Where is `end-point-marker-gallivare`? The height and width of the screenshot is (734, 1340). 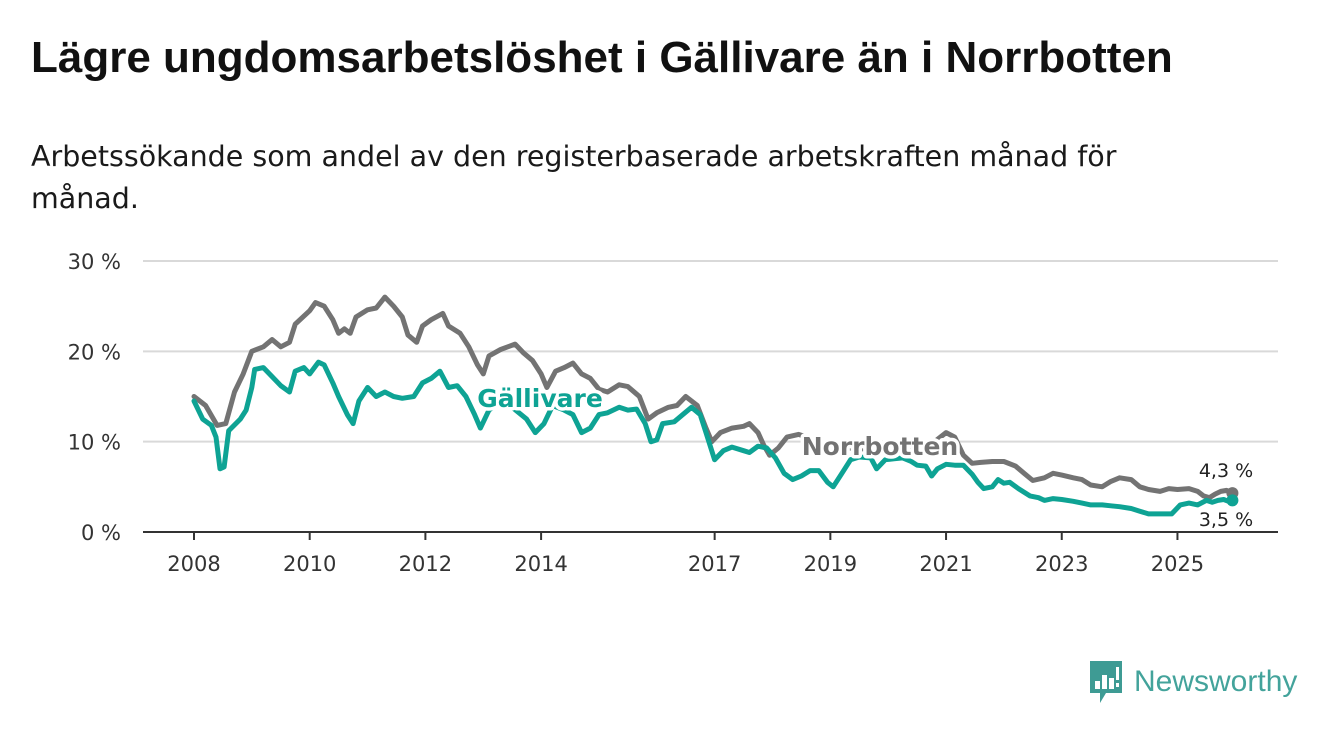 end-point-marker-gallivare is located at coordinates (1232, 500).